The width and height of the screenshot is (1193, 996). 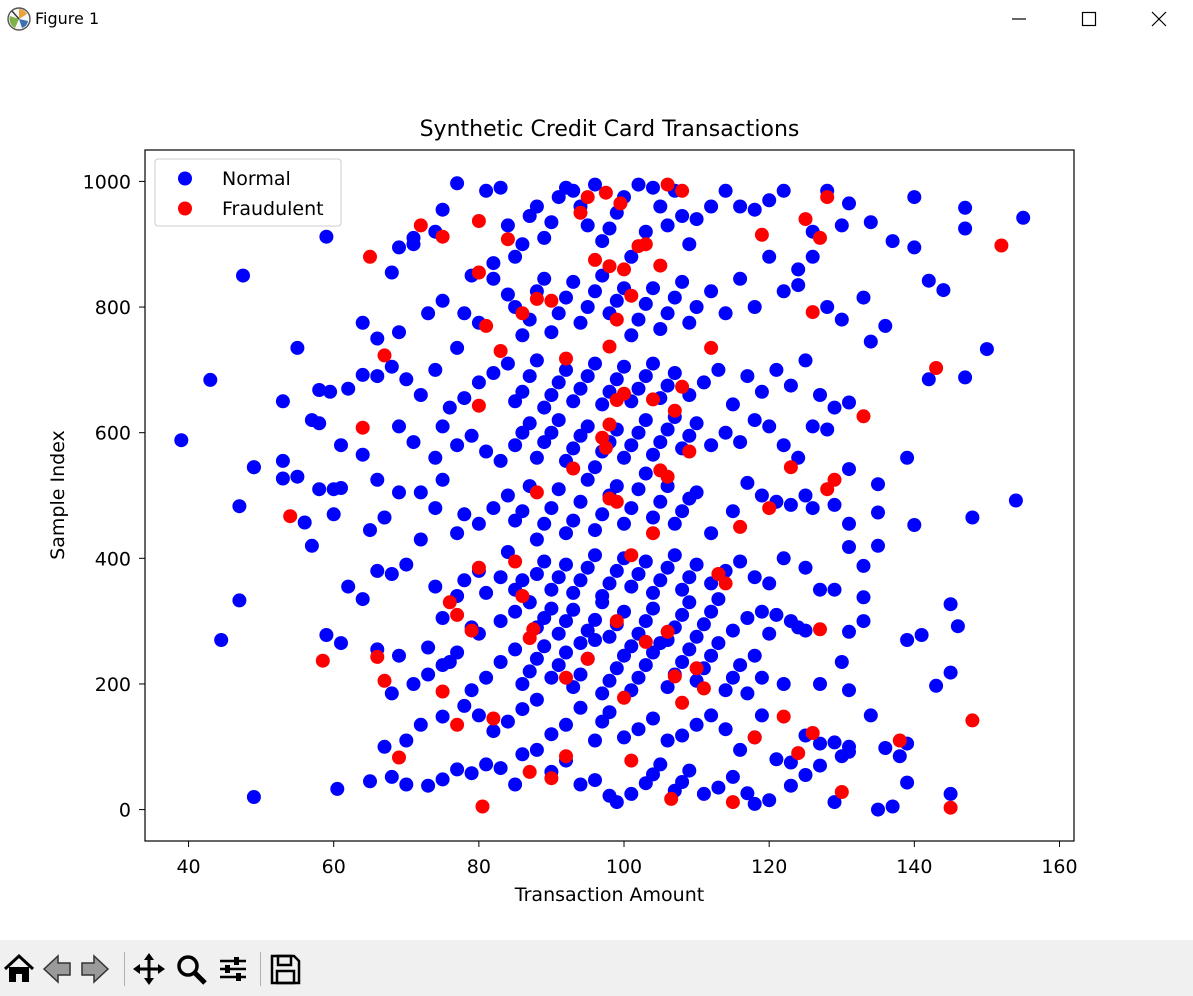 What do you see at coordinates (191, 969) in the screenshot?
I see `zoom-button` at bounding box center [191, 969].